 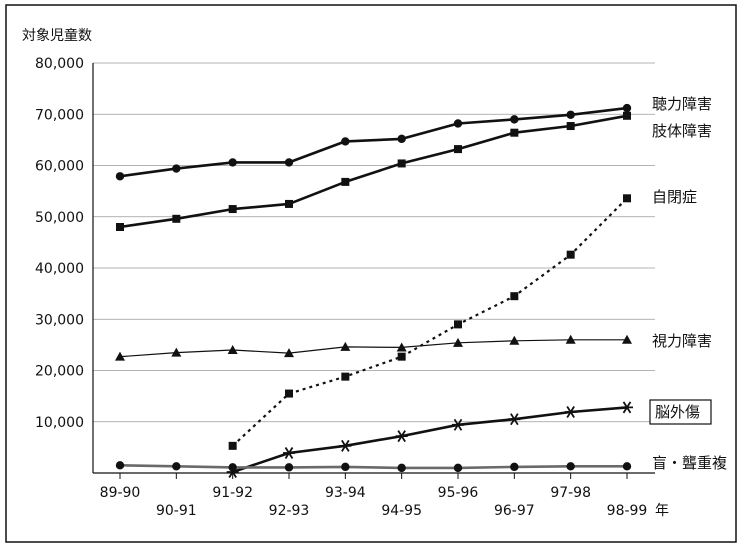 I want to click on y-tick-label: 40,000, so click(x=59, y=269).